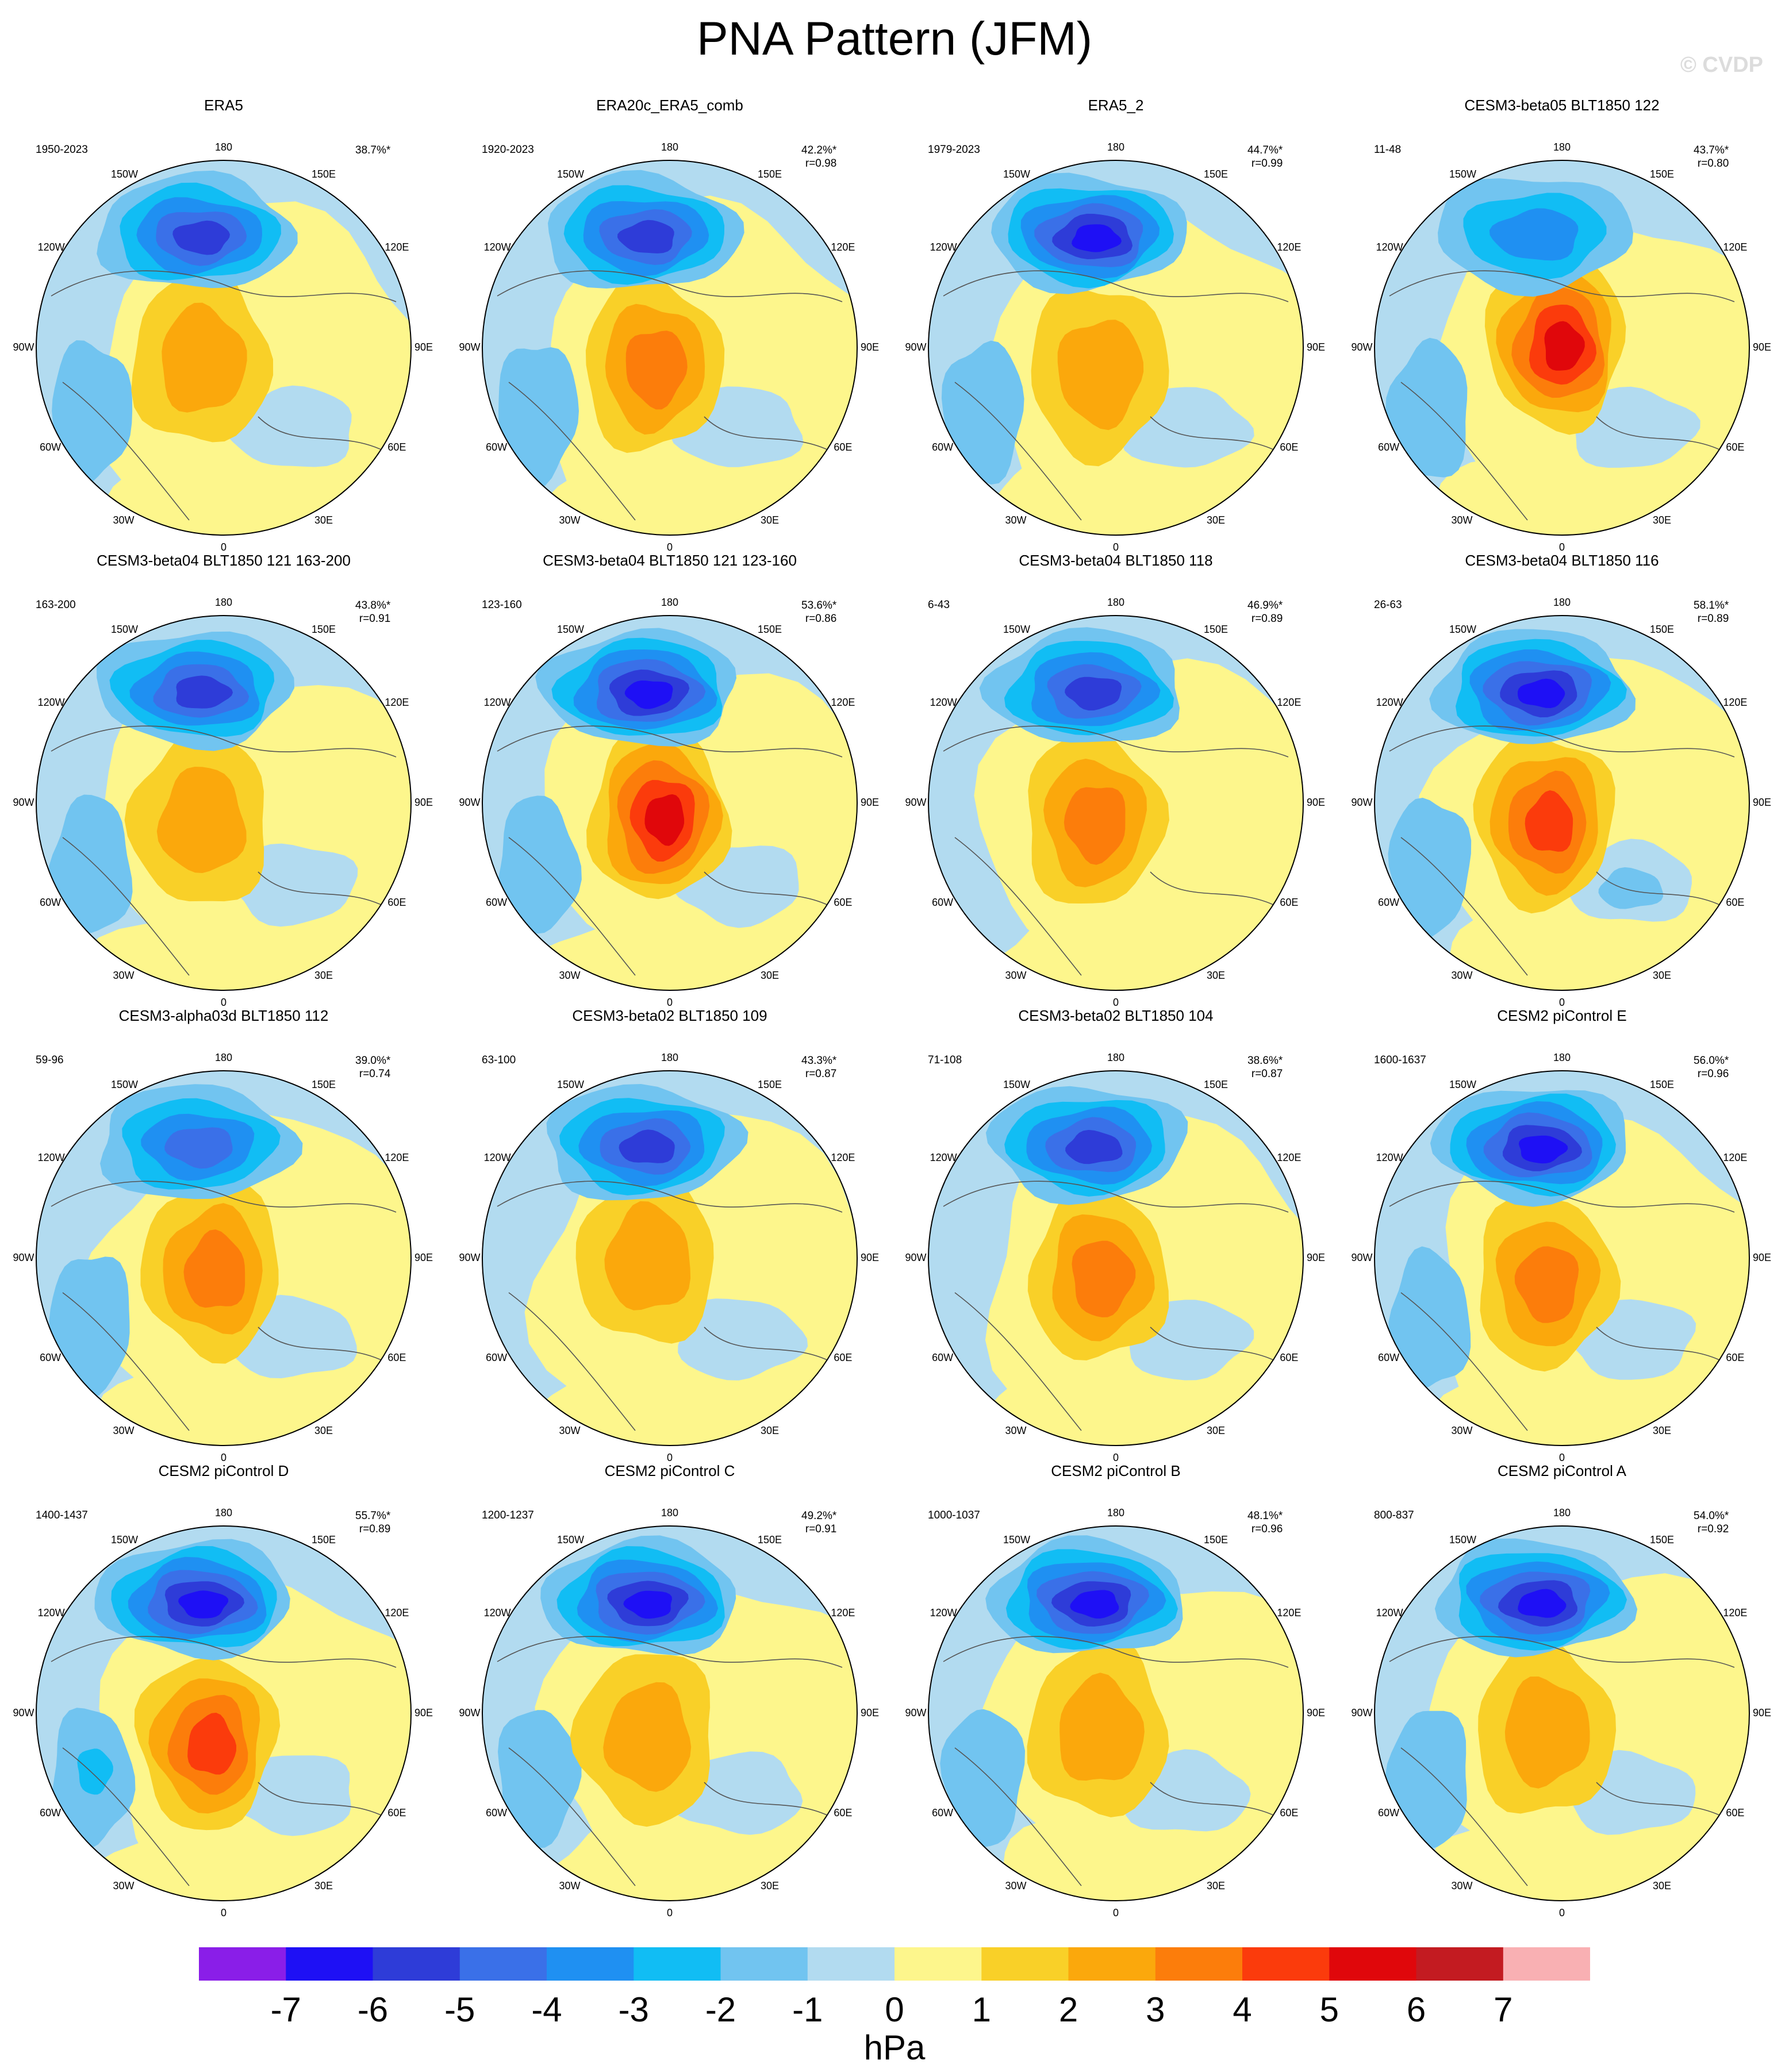  I want to click on panel-title: CESM2 piControl B, so click(1116, 1470).